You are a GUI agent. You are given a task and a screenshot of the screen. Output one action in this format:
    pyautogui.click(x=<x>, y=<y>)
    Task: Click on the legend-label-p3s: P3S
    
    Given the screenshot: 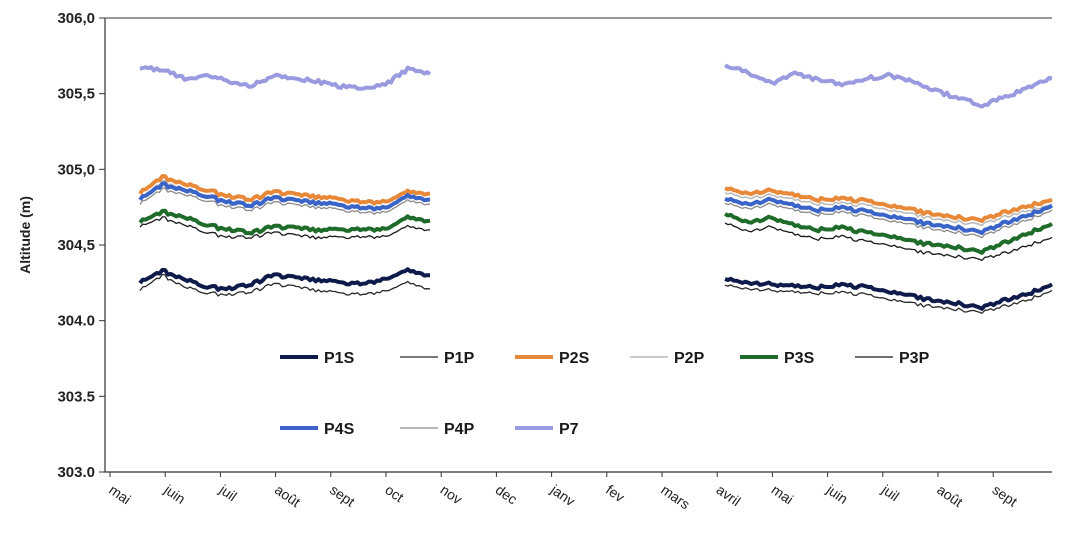 What is the action you would take?
    pyautogui.click(x=799, y=358)
    